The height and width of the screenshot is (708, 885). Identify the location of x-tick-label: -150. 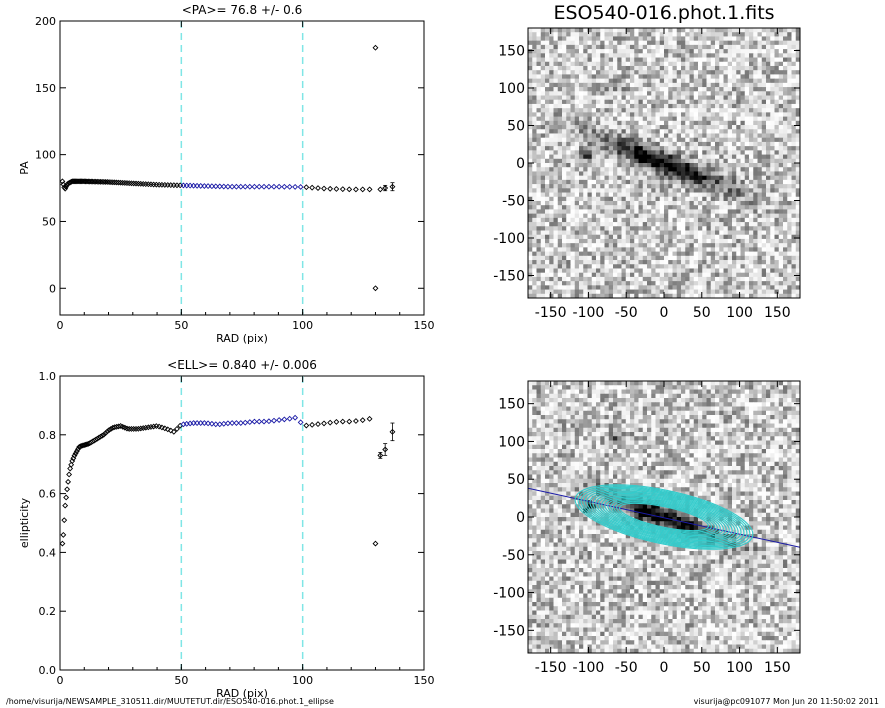
(551, 668).